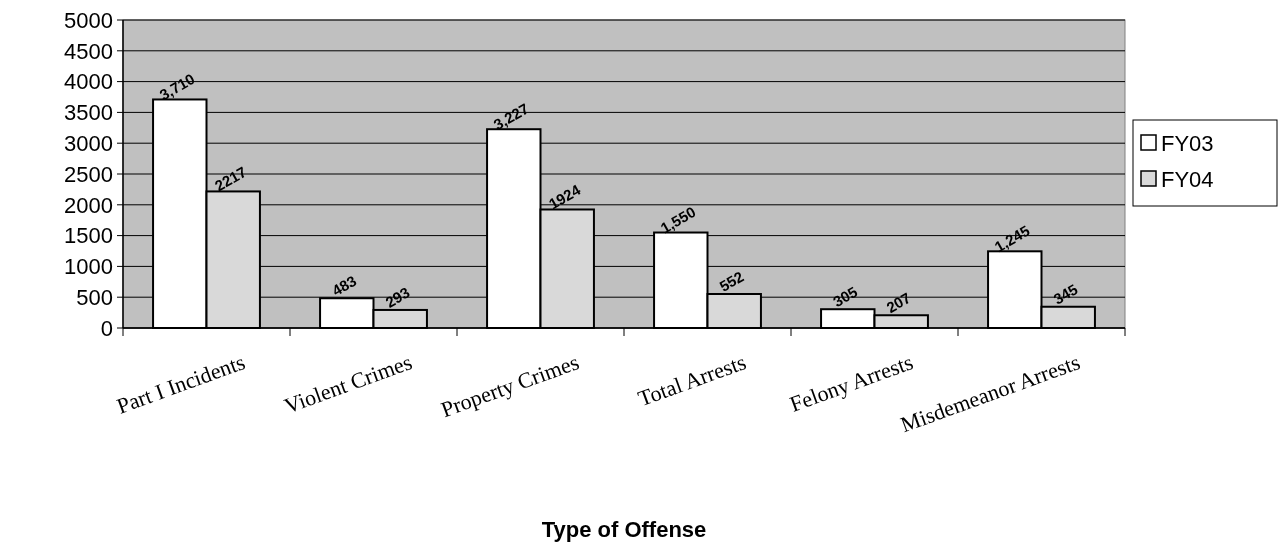 Image resolution: width=1285 pixels, height=551 pixels. I want to click on x-axis-title: Type of Offense, so click(624, 529).